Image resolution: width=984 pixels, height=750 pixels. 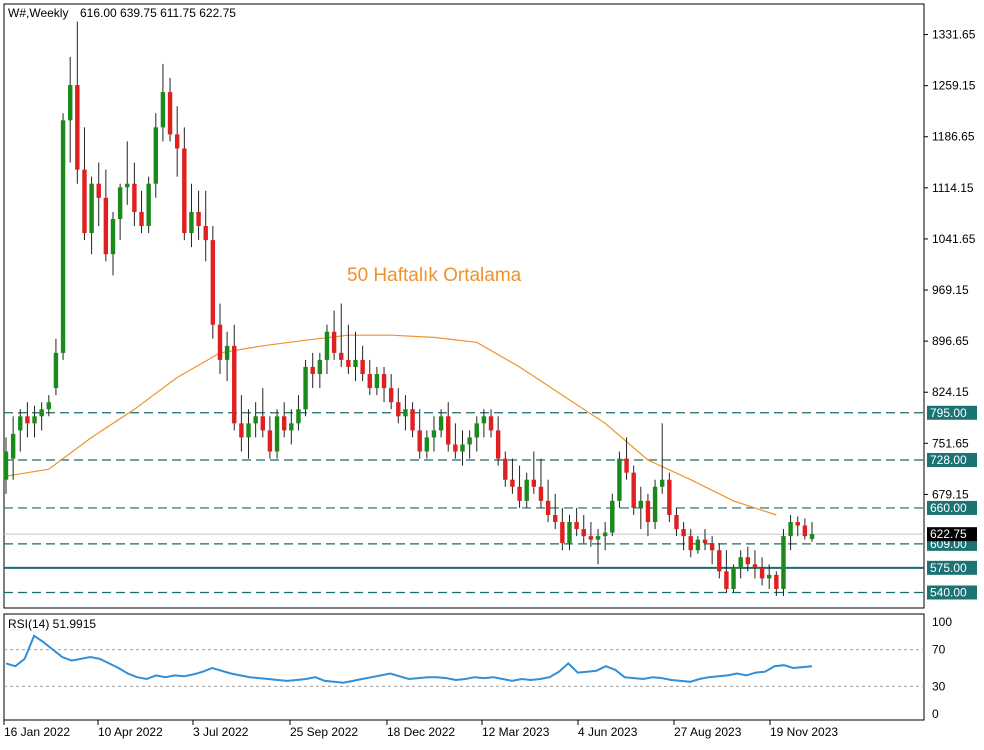 What do you see at coordinates (608, 732) in the screenshot?
I see `x-tick-label: 4 Jun 2023` at bounding box center [608, 732].